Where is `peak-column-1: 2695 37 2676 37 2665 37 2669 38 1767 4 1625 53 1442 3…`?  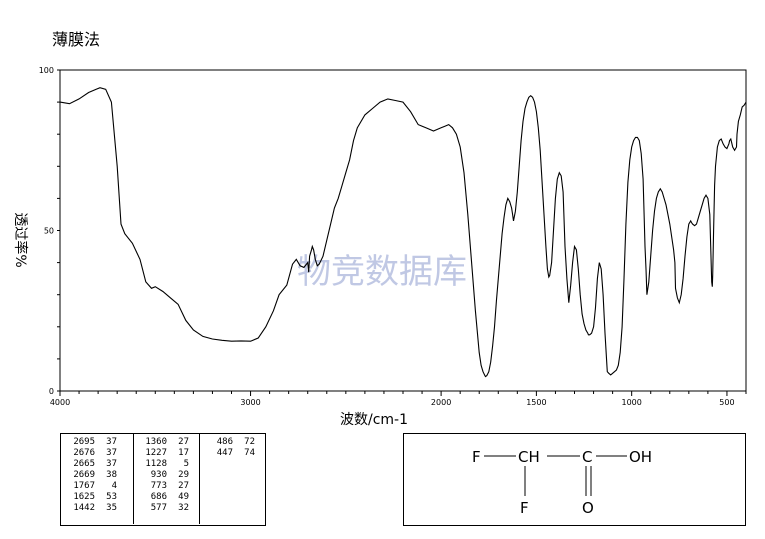
peak-column-1: 2695 37 2676 37 2665 37 2669 38 1767 4 1625 53 1442 3… is located at coordinates (97, 475).